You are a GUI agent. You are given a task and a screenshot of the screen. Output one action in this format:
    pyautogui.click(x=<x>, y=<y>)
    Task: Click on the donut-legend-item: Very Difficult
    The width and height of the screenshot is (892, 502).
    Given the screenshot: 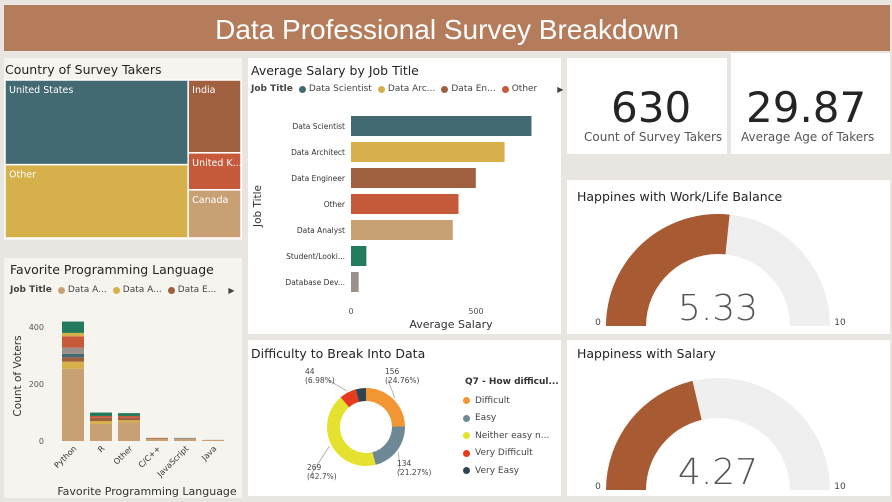 What is the action you would take?
    pyautogui.click(x=506, y=454)
    